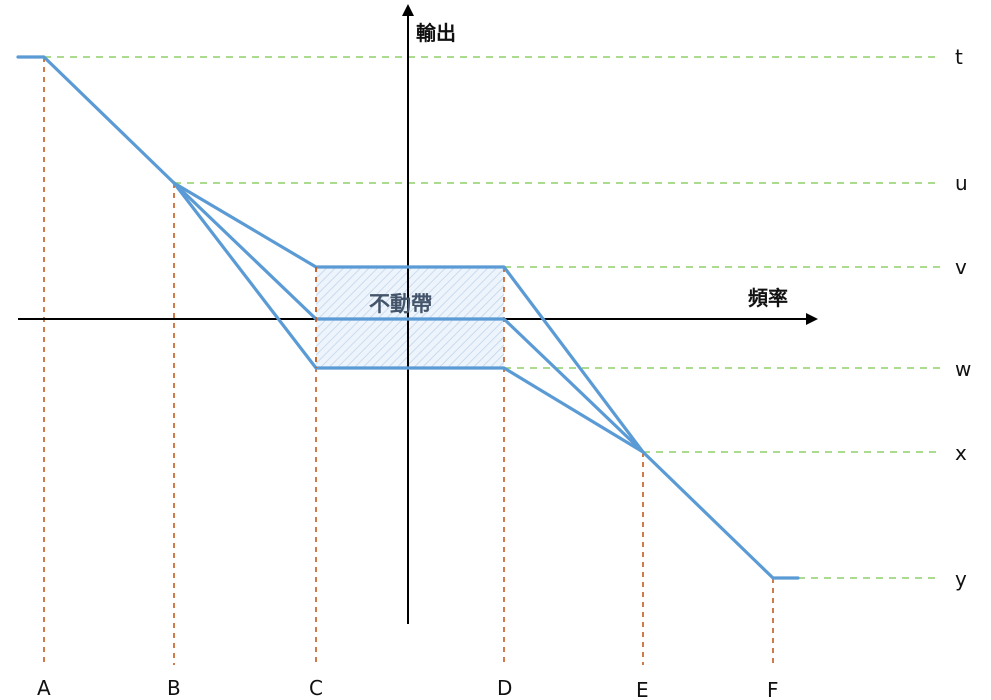 The height and width of the screenshot is (700, 991). Describe the element at coordinates (768, 298) in the screenshot. I see `x-axis-title: 頻率` at that location.